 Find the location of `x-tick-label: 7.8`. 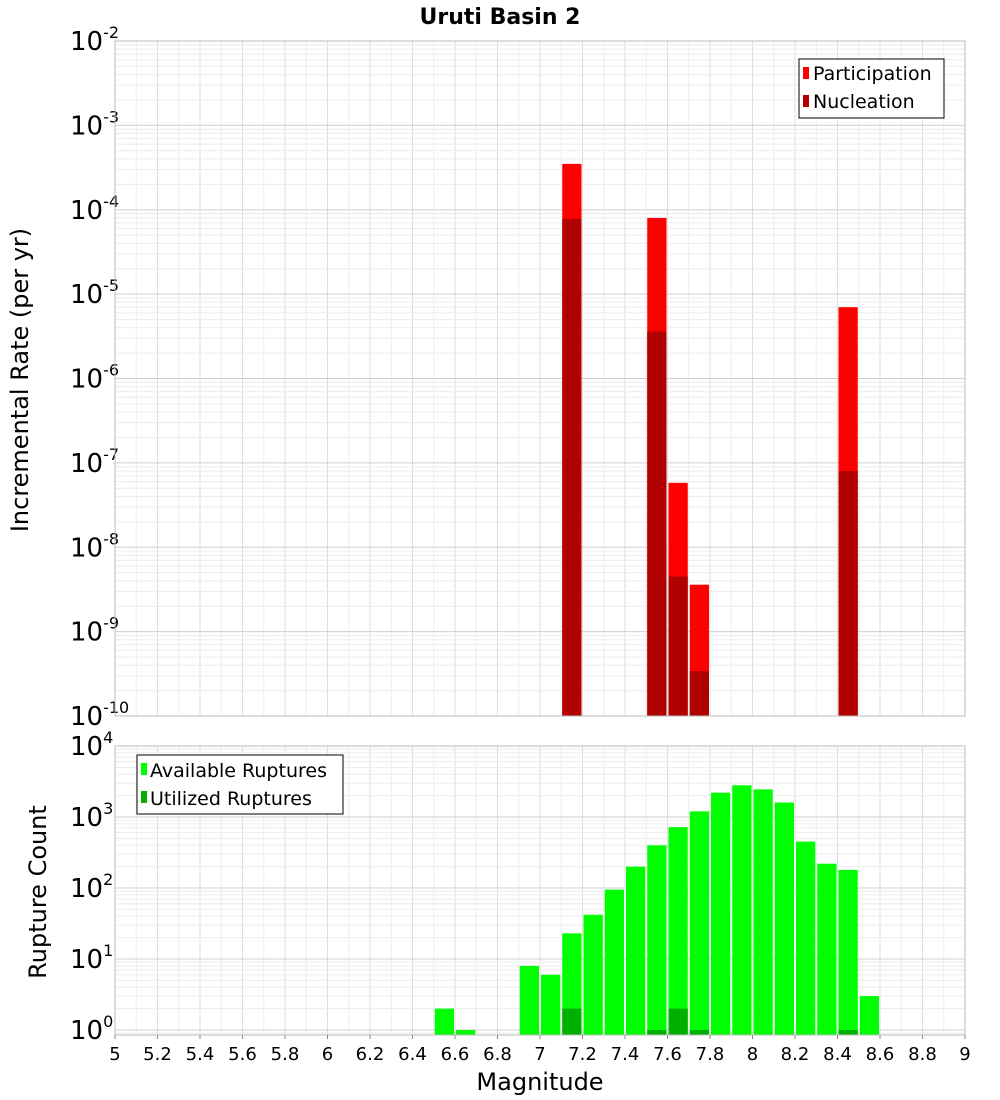

x-tick-label: 7.8 is located at coordinates (710, 1054).